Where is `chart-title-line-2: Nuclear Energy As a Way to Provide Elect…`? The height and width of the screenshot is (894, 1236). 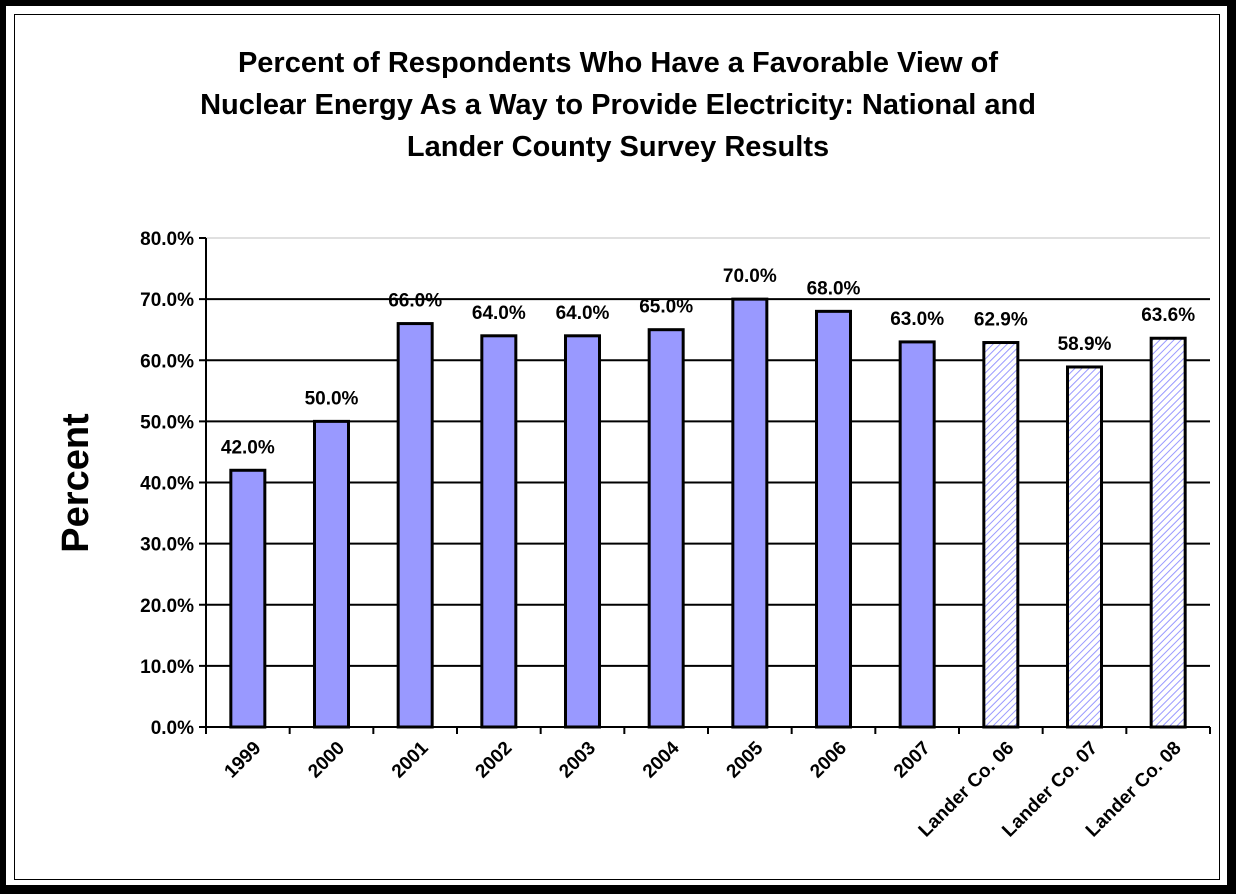 chart-title-line-2: Nuclear Energy As a Way to Provide Elect… is located at coordinates (618, 105).